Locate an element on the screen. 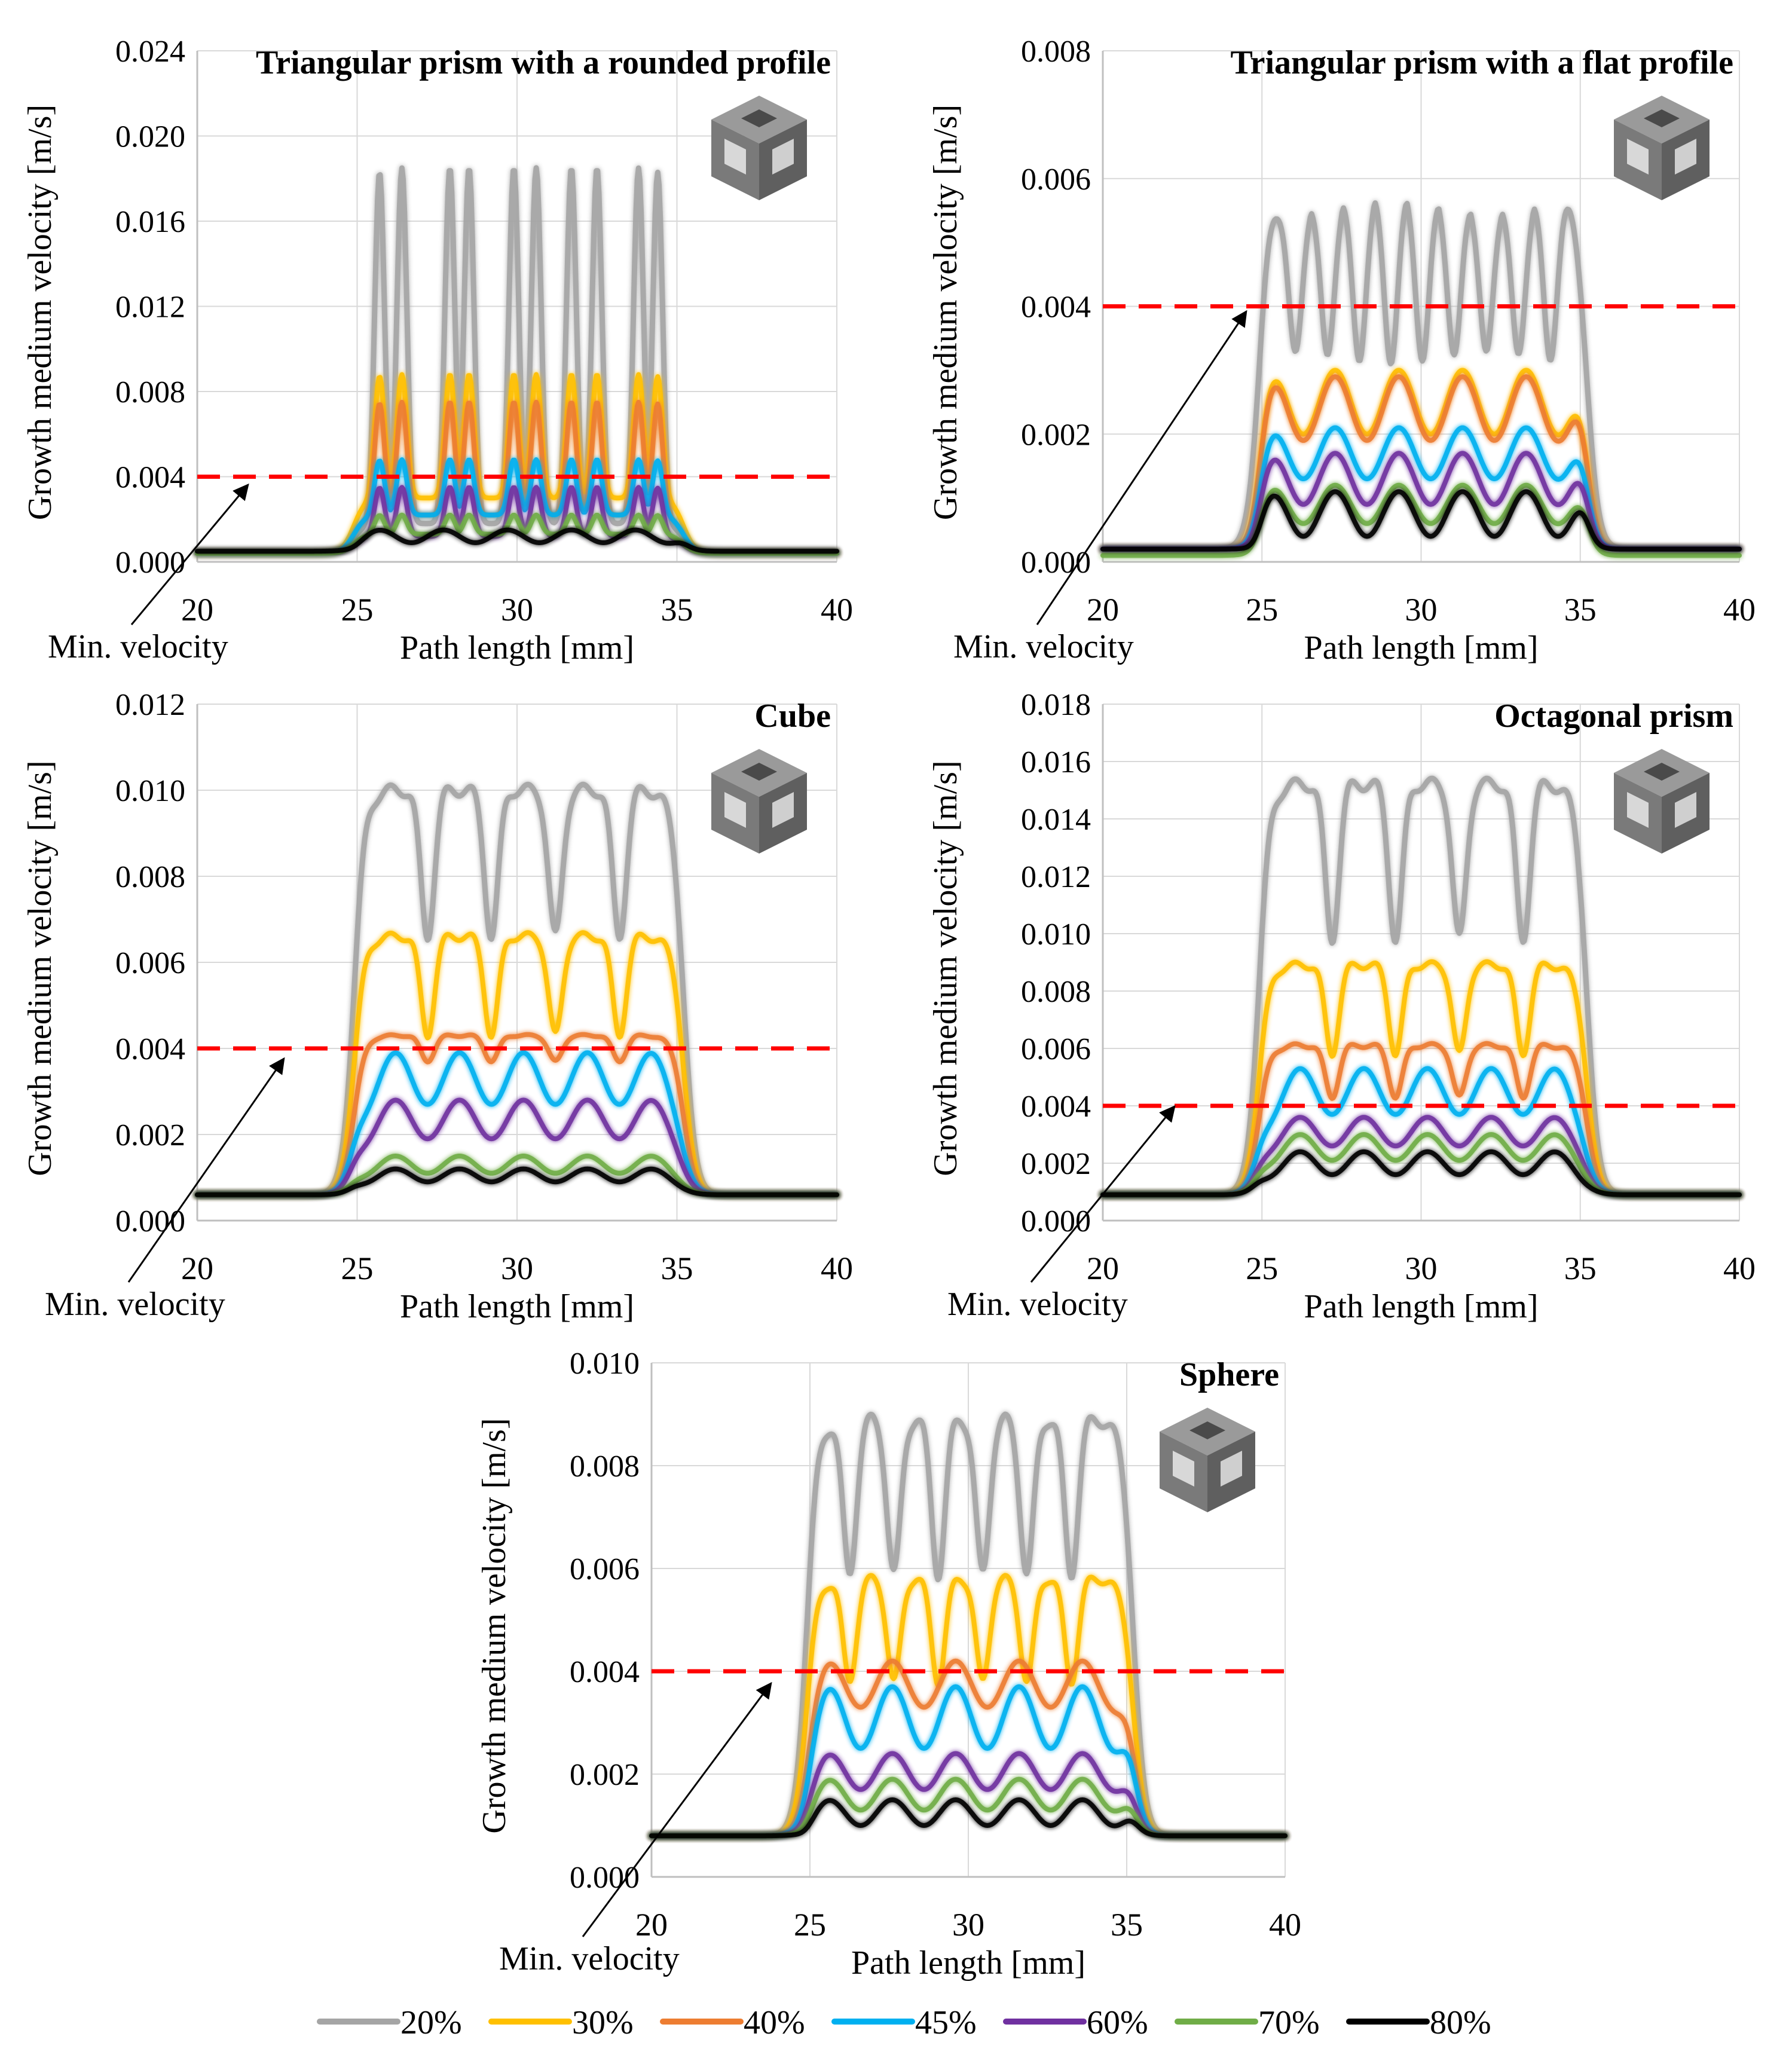 The height and width of the screenshot is (2061, 1792). y-tick-label: 0.014 is located at coordinates (1056, 820).